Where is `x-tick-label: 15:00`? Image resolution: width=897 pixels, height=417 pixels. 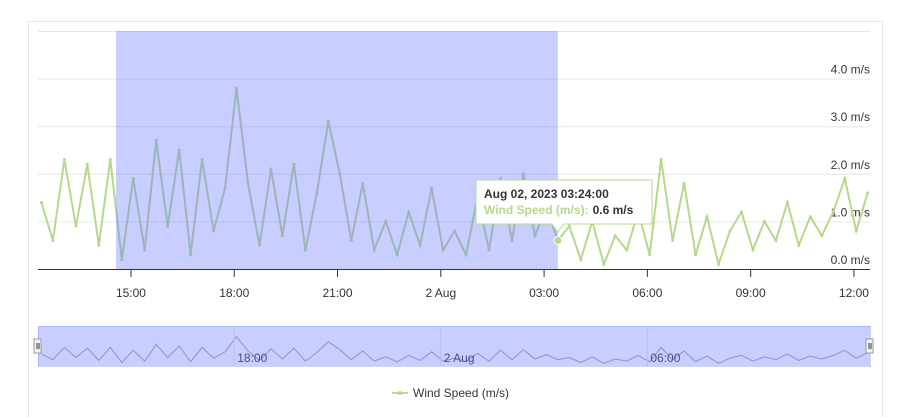 x-tick-label: 15:00 is located at coordinates (131, 293).